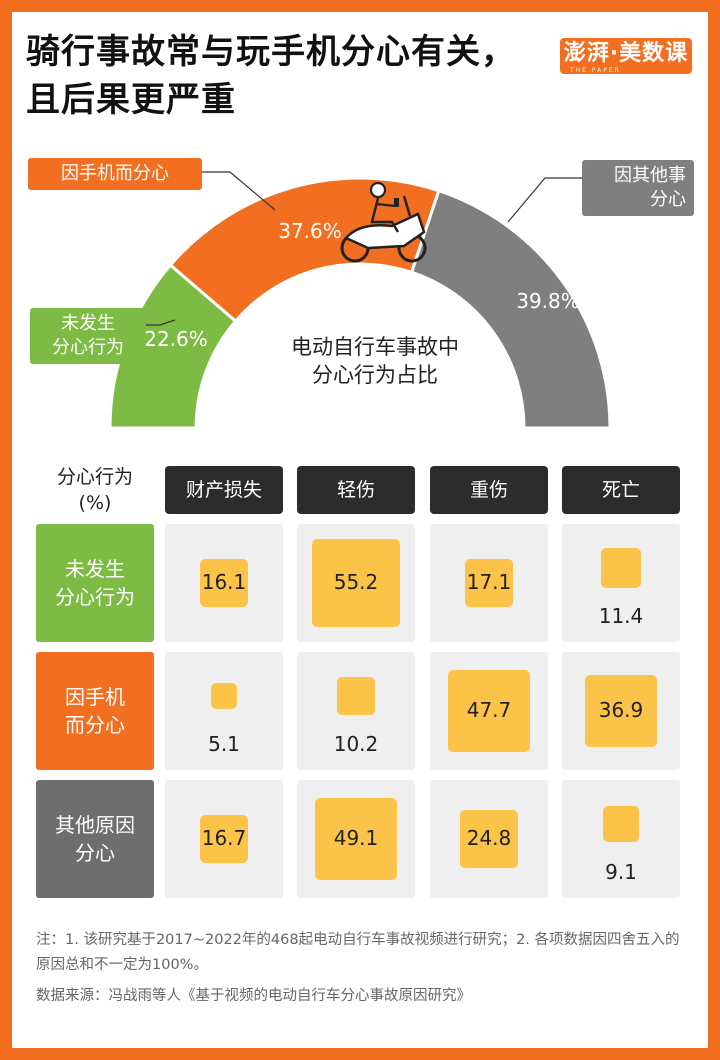  Describe the element at coordinates (95, 725) in the screenshot. I see `row-header-line: 而分心` at that location.